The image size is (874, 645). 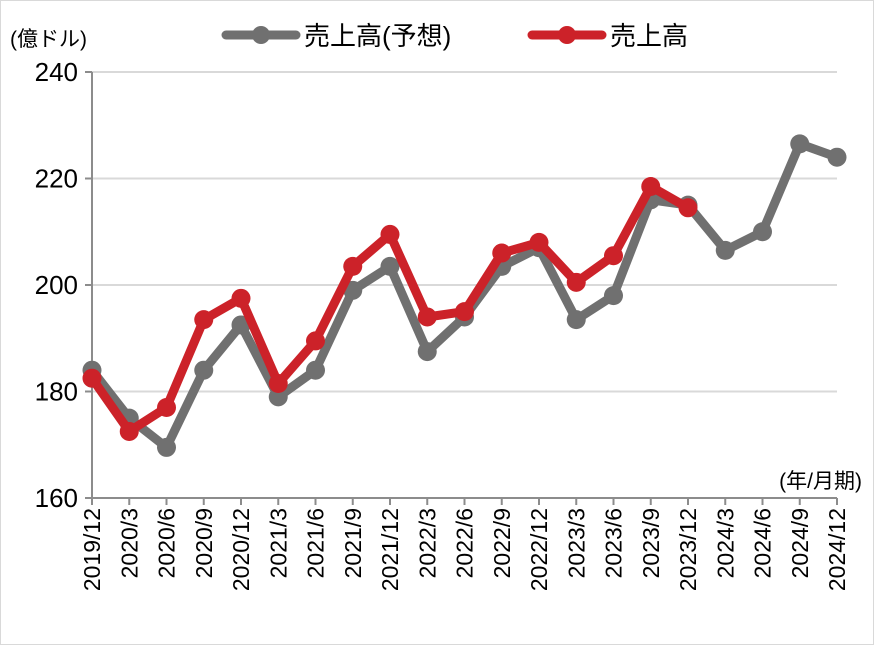 I want to click on x-tick-label: 2024/3, so click(x=725, y=543).